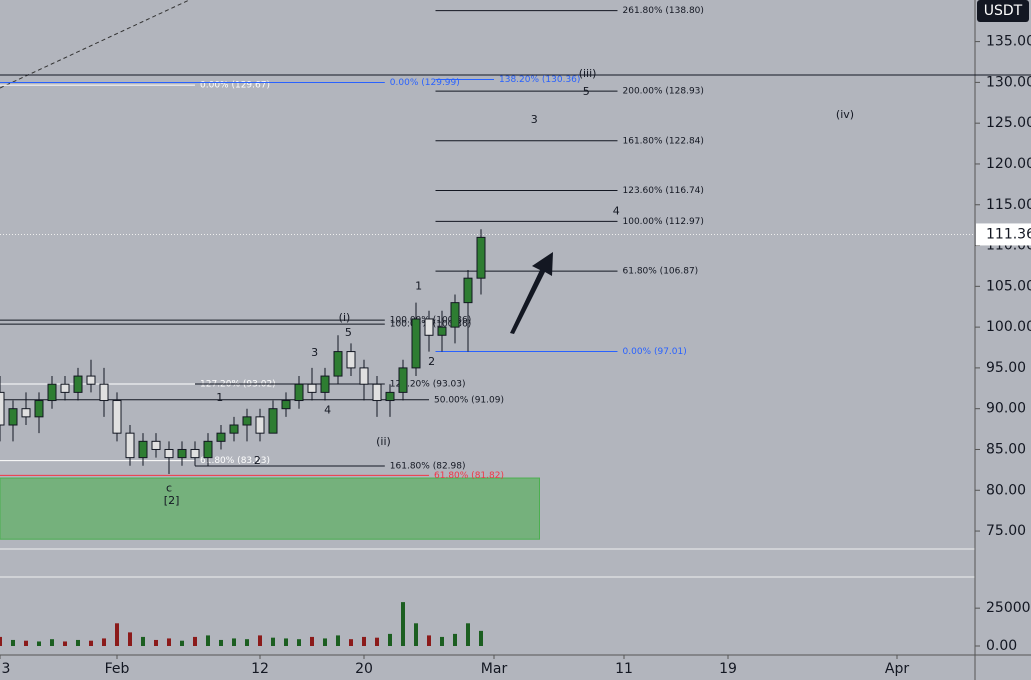  I want to click on trend-line, so click(95, 44).